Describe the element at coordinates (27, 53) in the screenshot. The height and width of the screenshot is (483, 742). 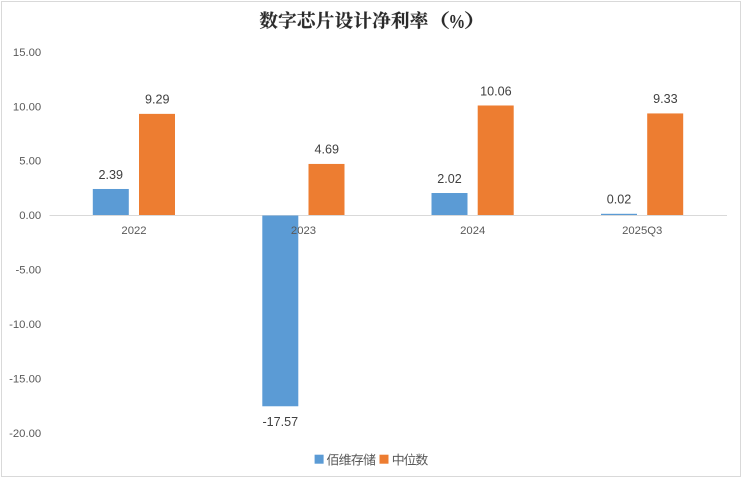
I see `svg-text: 15.00` at that location.